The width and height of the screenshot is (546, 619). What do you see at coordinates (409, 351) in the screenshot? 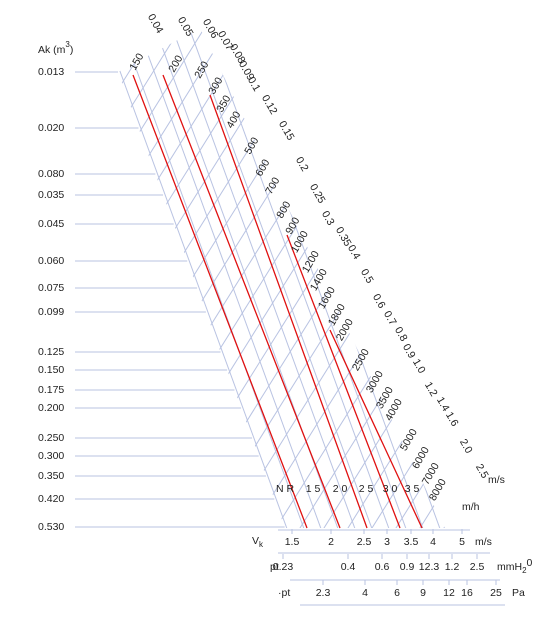
I see `velocity-label: 0.9` at bounding box center [409, 351].